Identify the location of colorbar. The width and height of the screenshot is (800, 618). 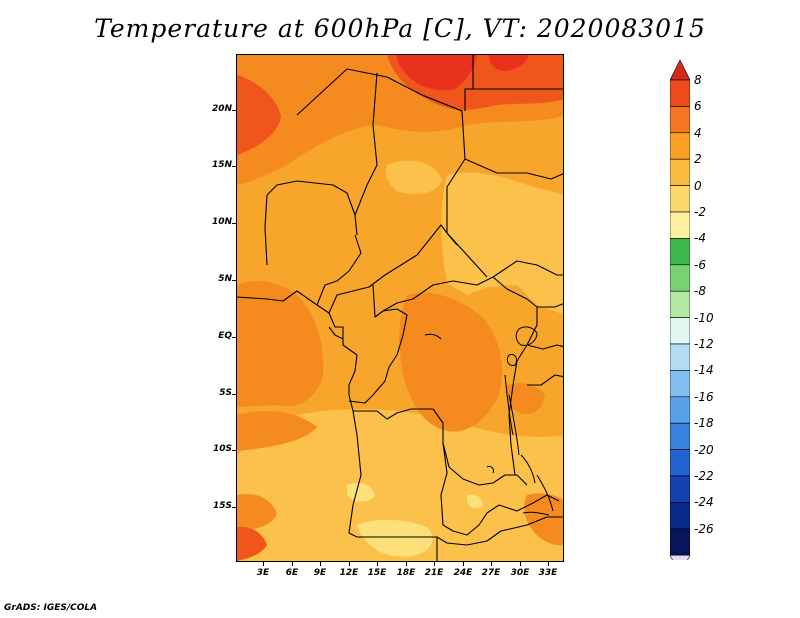
(680, 317).